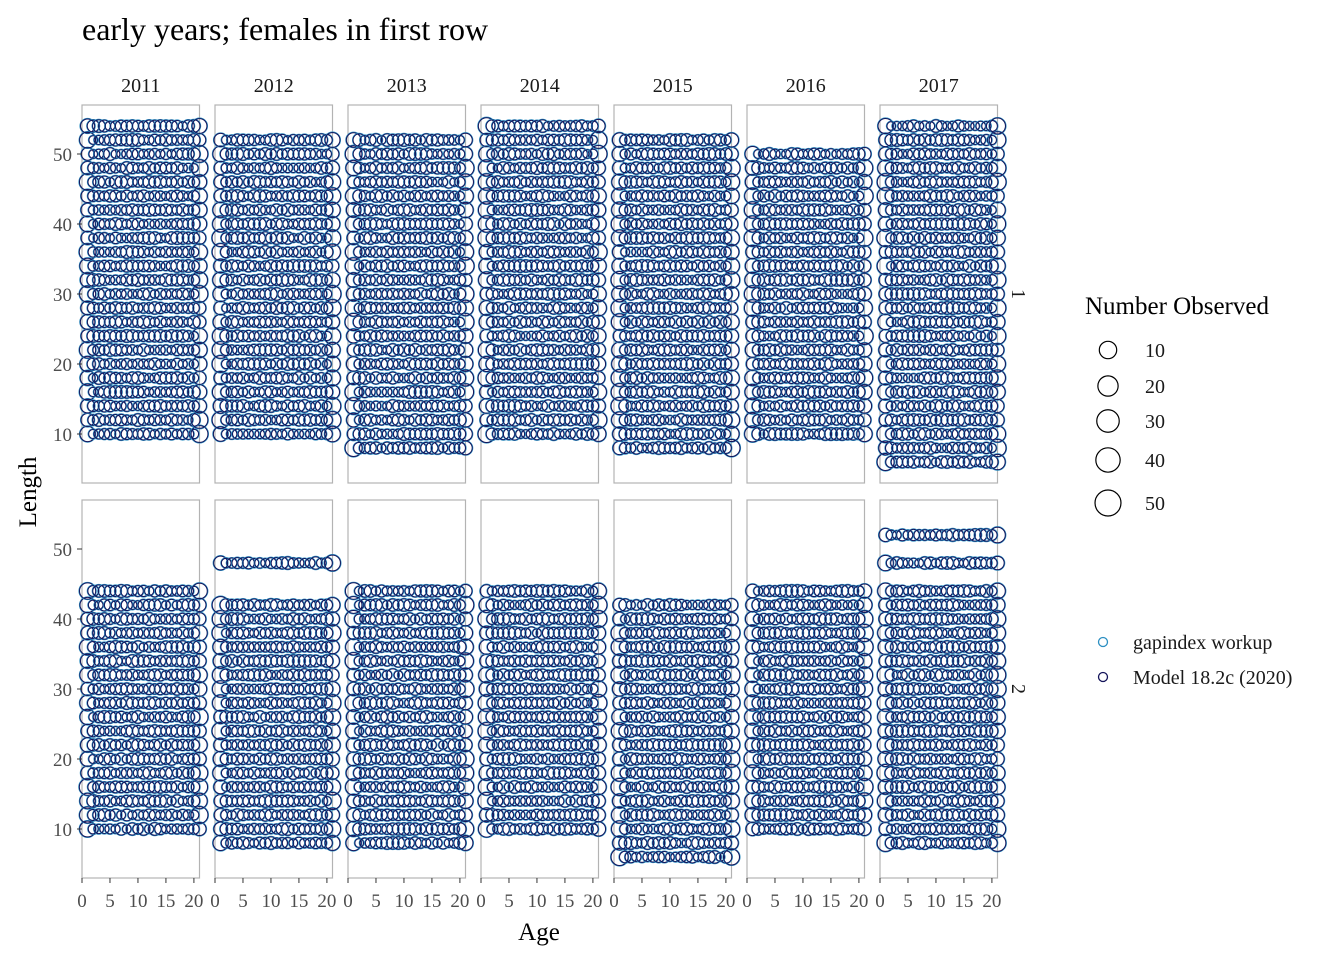  Describe the element at coordinates (285, 29) in the screenshot. I see `chart-title: early years; females in first row` at that location.